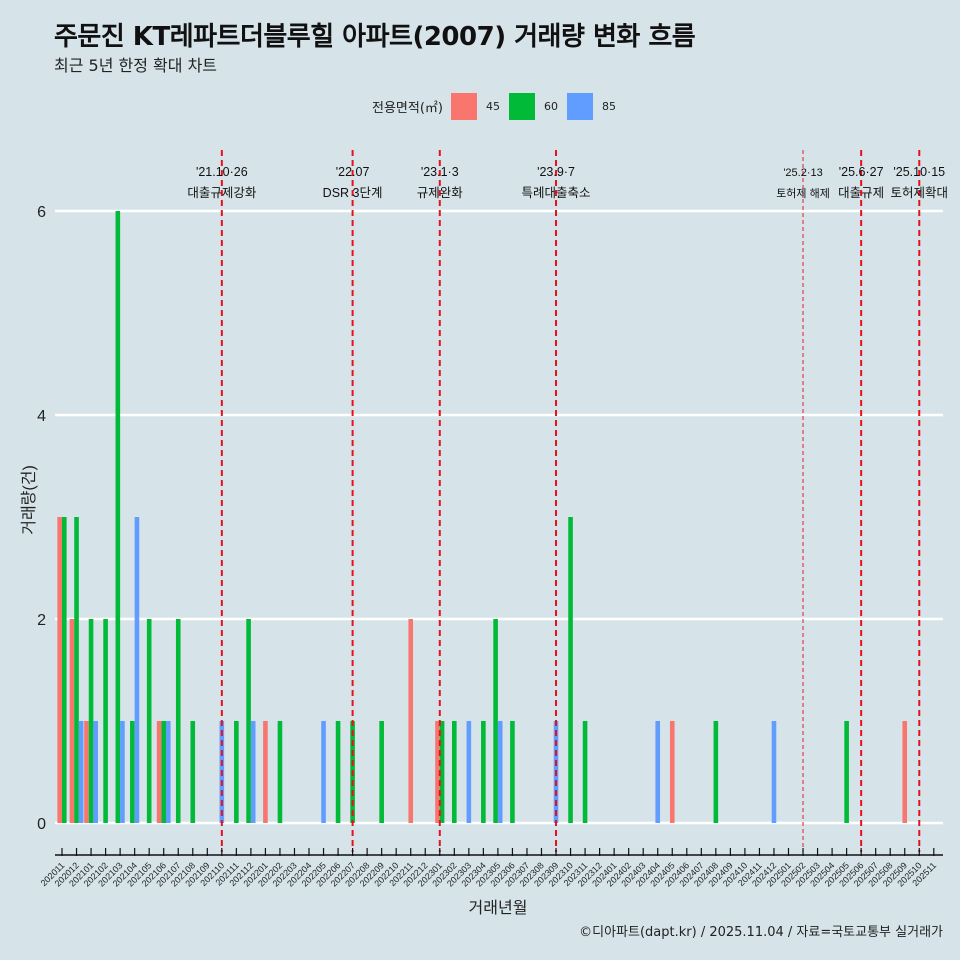 This screenshot has width=960, height=960. What do you see at coordinates (353, 193) in the screenshot?
I see `event-label: DSR 3단계` at bounding box center [353, 193].